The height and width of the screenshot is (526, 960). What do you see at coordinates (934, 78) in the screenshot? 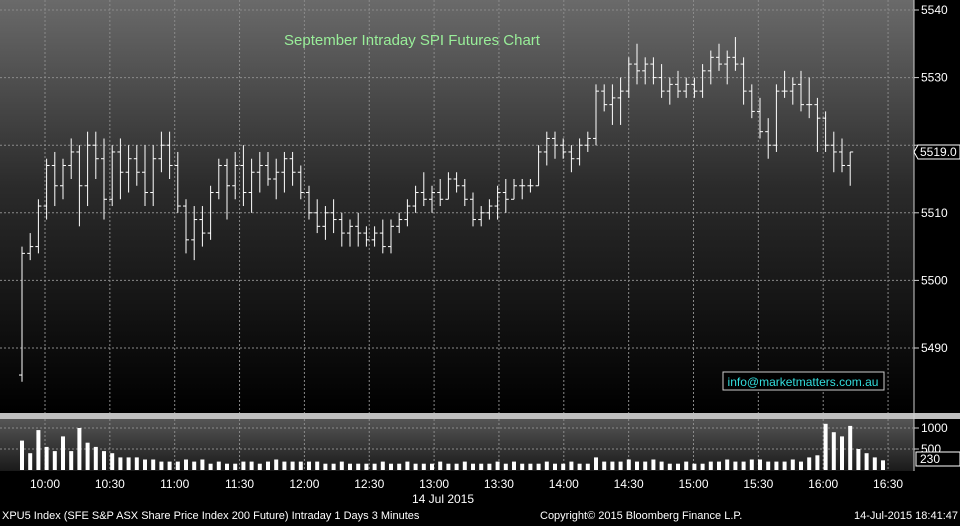
I see `price-tick-label: 5530` at bounding box center [934, 78].